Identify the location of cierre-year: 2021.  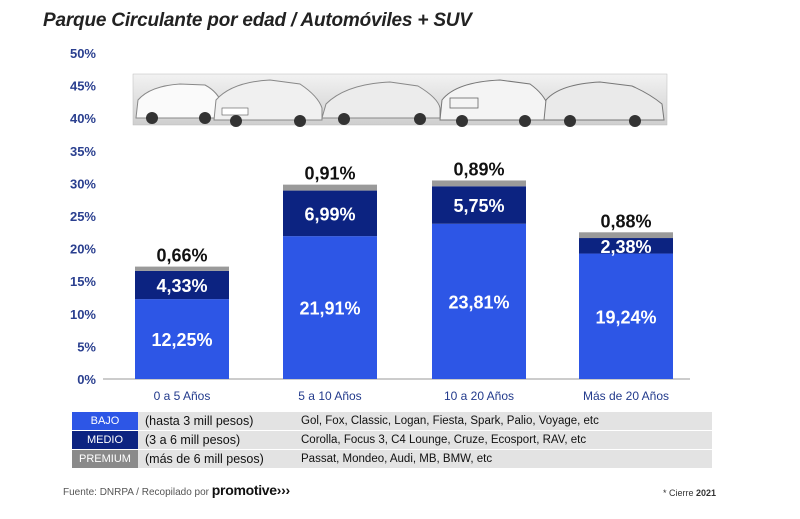
(706, 493).